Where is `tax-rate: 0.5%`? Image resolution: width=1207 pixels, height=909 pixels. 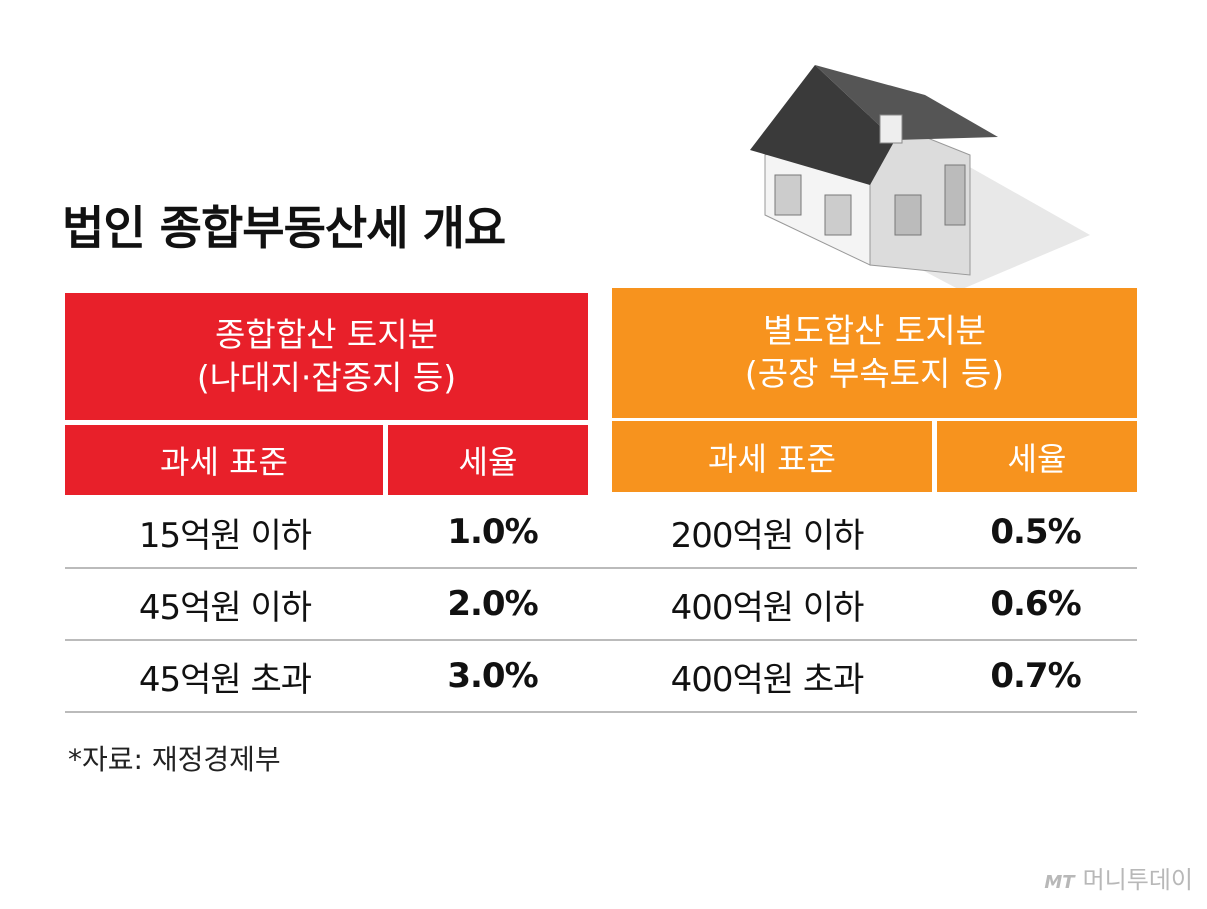 tax-rate: 0.5% is located at coordinates (1035, 533).